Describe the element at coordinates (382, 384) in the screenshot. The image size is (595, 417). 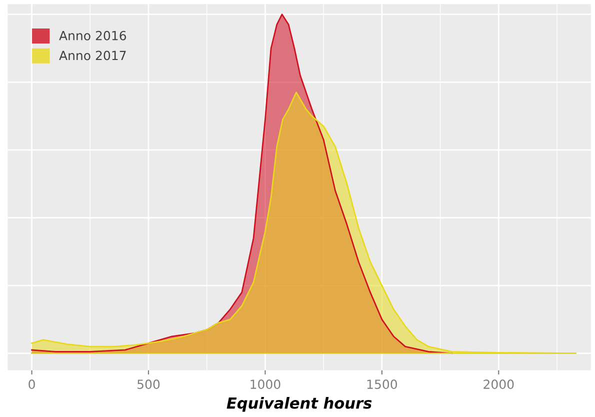
I see `x-tick-label: 1500` at that location.